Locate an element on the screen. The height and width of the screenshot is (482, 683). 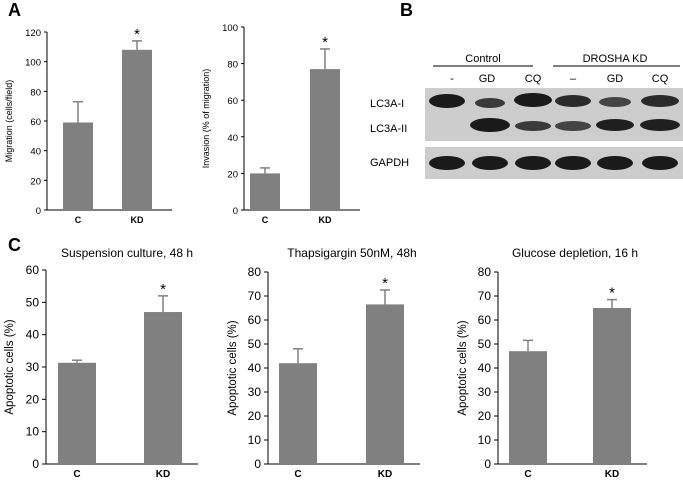
chart-3-significance-marker: * is located at coordinates (163, 289).